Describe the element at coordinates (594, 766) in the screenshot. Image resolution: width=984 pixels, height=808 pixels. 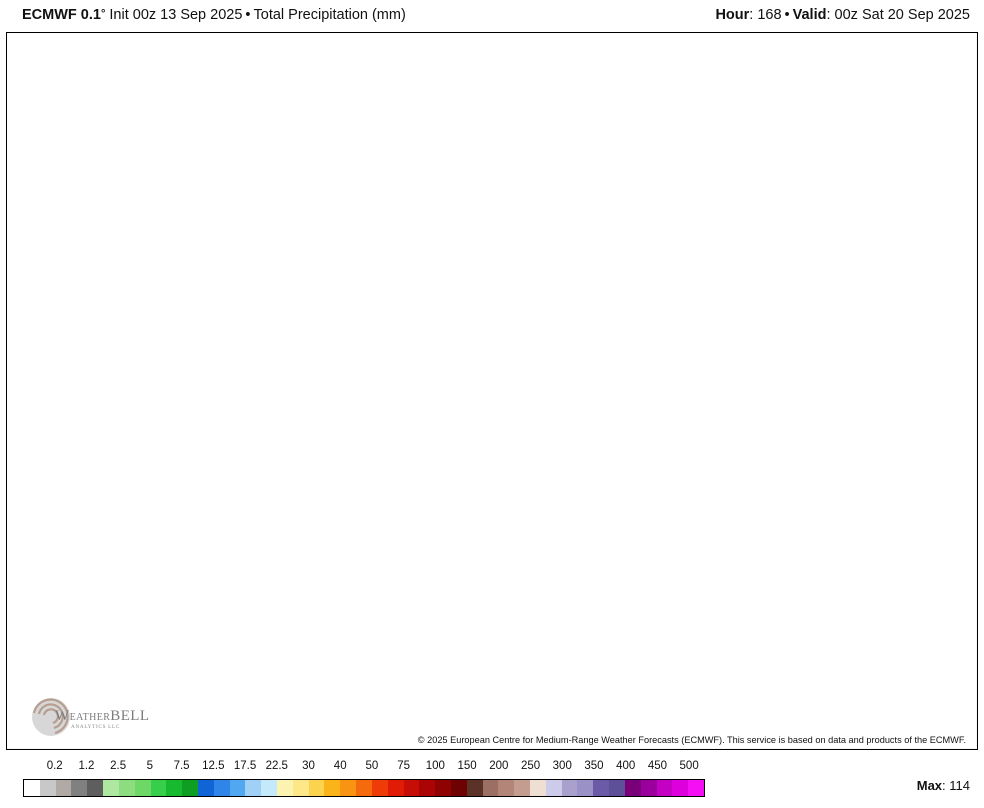
I see `colorbar-tick-label: 350` at that location.